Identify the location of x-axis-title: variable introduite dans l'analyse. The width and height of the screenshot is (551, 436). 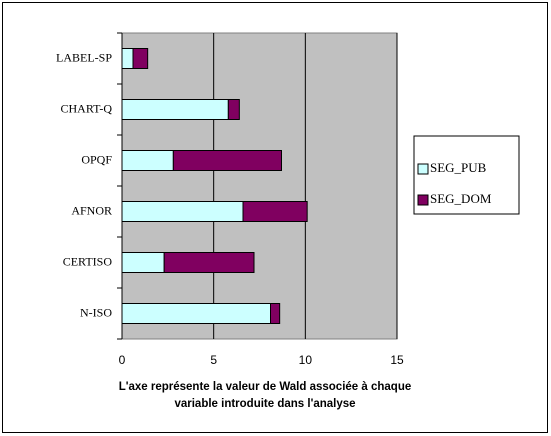
(264, 404).